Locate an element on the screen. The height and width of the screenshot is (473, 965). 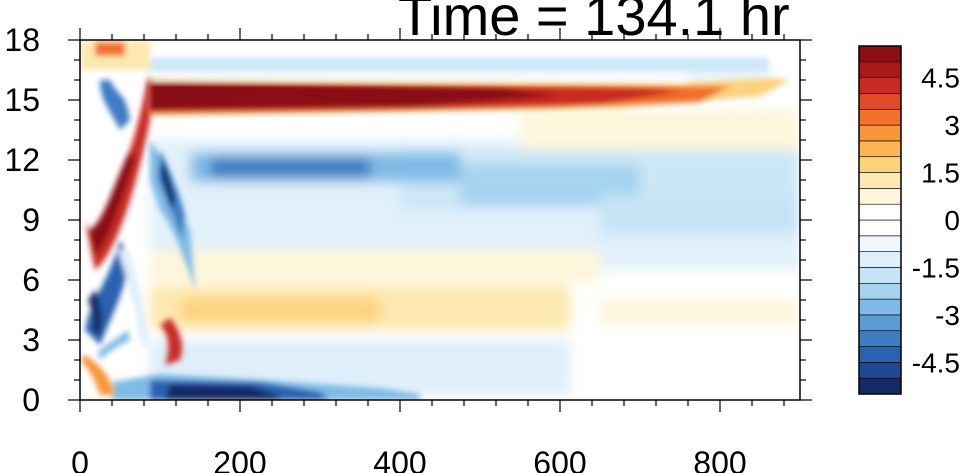
x-tick-labels: 0 200 400 600 800 is located at coordinates (409, 459).